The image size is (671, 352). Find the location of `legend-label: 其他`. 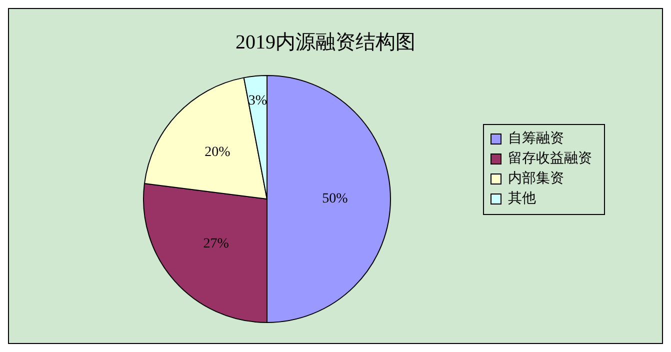

legend-label: 其他 is located at coordinates (522, 198).